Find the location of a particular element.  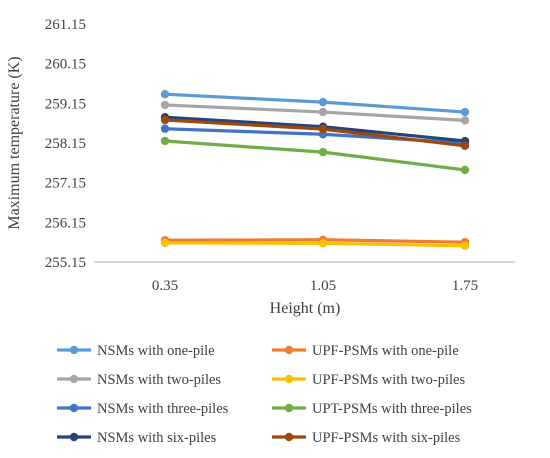

y-tick-label: 258.15 is located at coordinates (65, 144).